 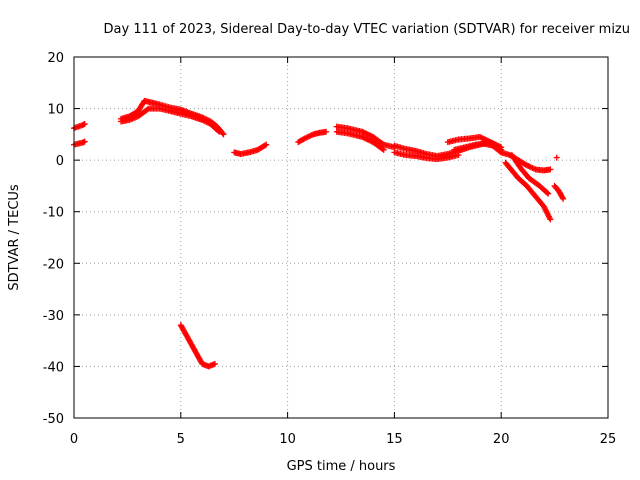 I want to click on series-arc-r, so click(x=197, y=346).